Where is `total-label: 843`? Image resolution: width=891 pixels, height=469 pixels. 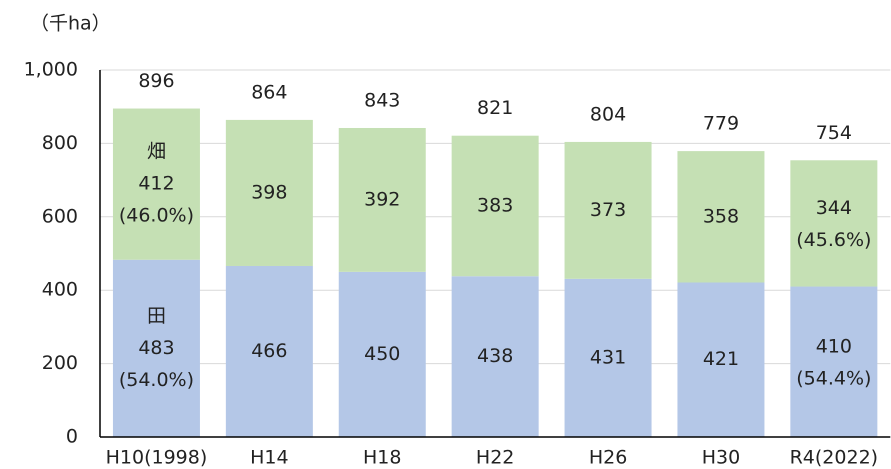
total-label: 843 is located at coordinates (382, 100).